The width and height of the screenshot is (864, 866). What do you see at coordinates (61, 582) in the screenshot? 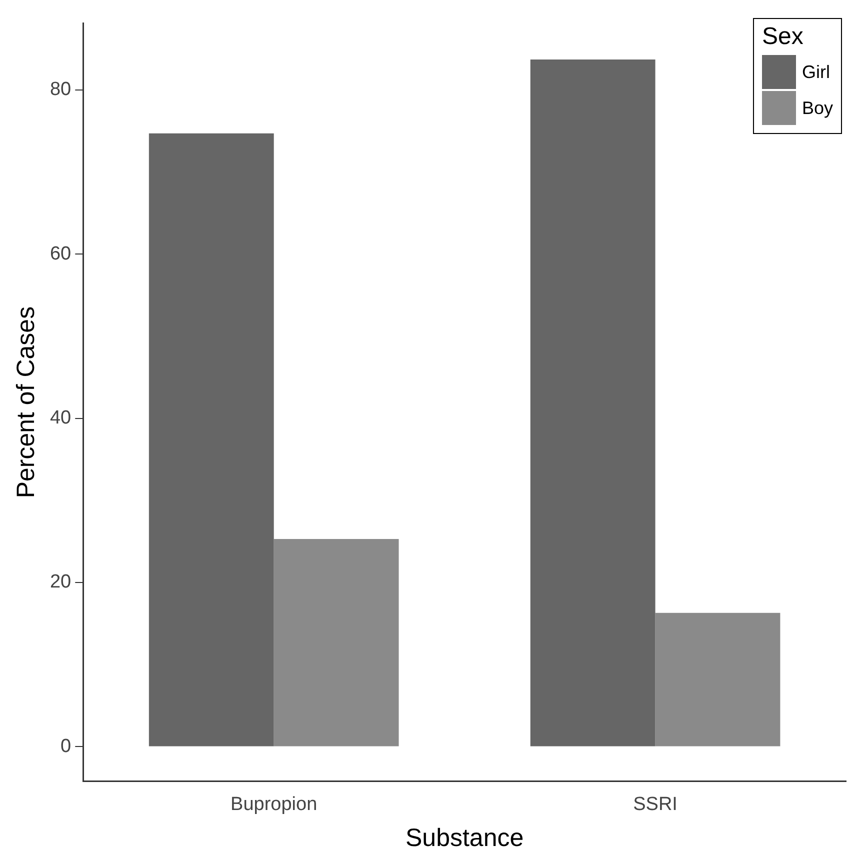
I see `y-tick-label: 20` at bounding box center [61, 582].